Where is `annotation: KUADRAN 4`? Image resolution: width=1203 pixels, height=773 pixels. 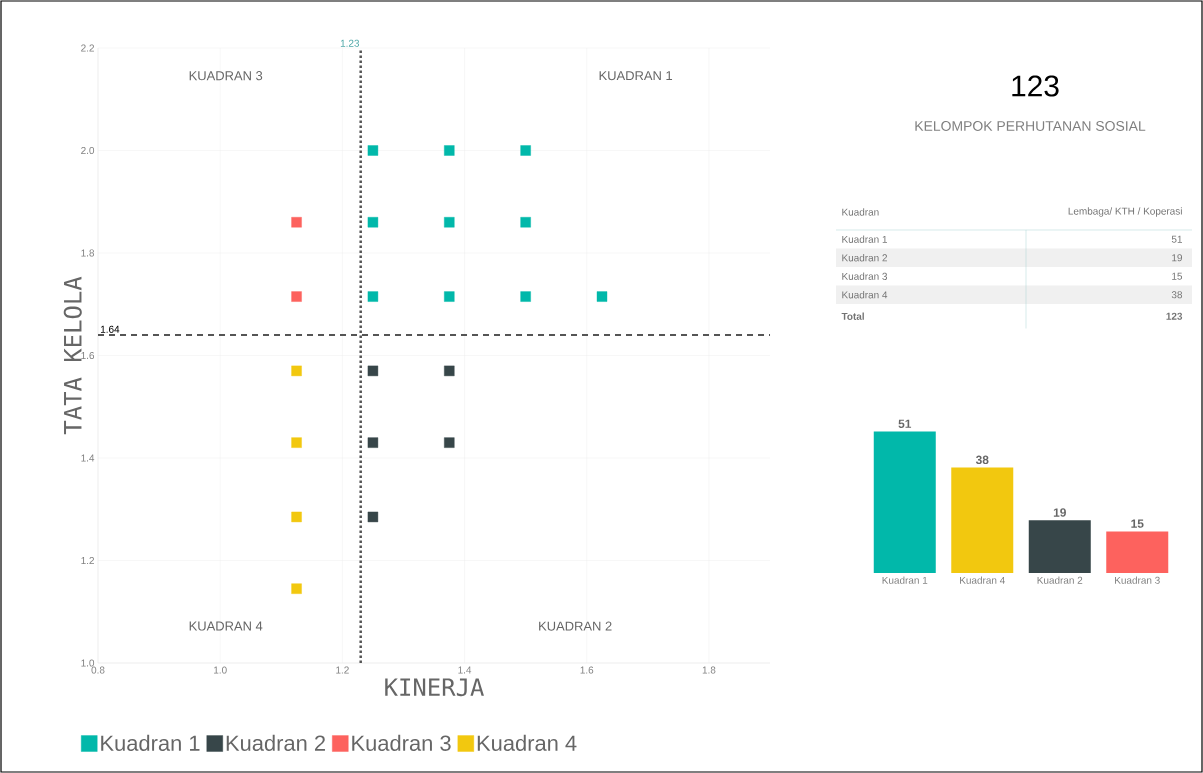
annotation: KUADRAN 4 is located at coordinates (226, 626).